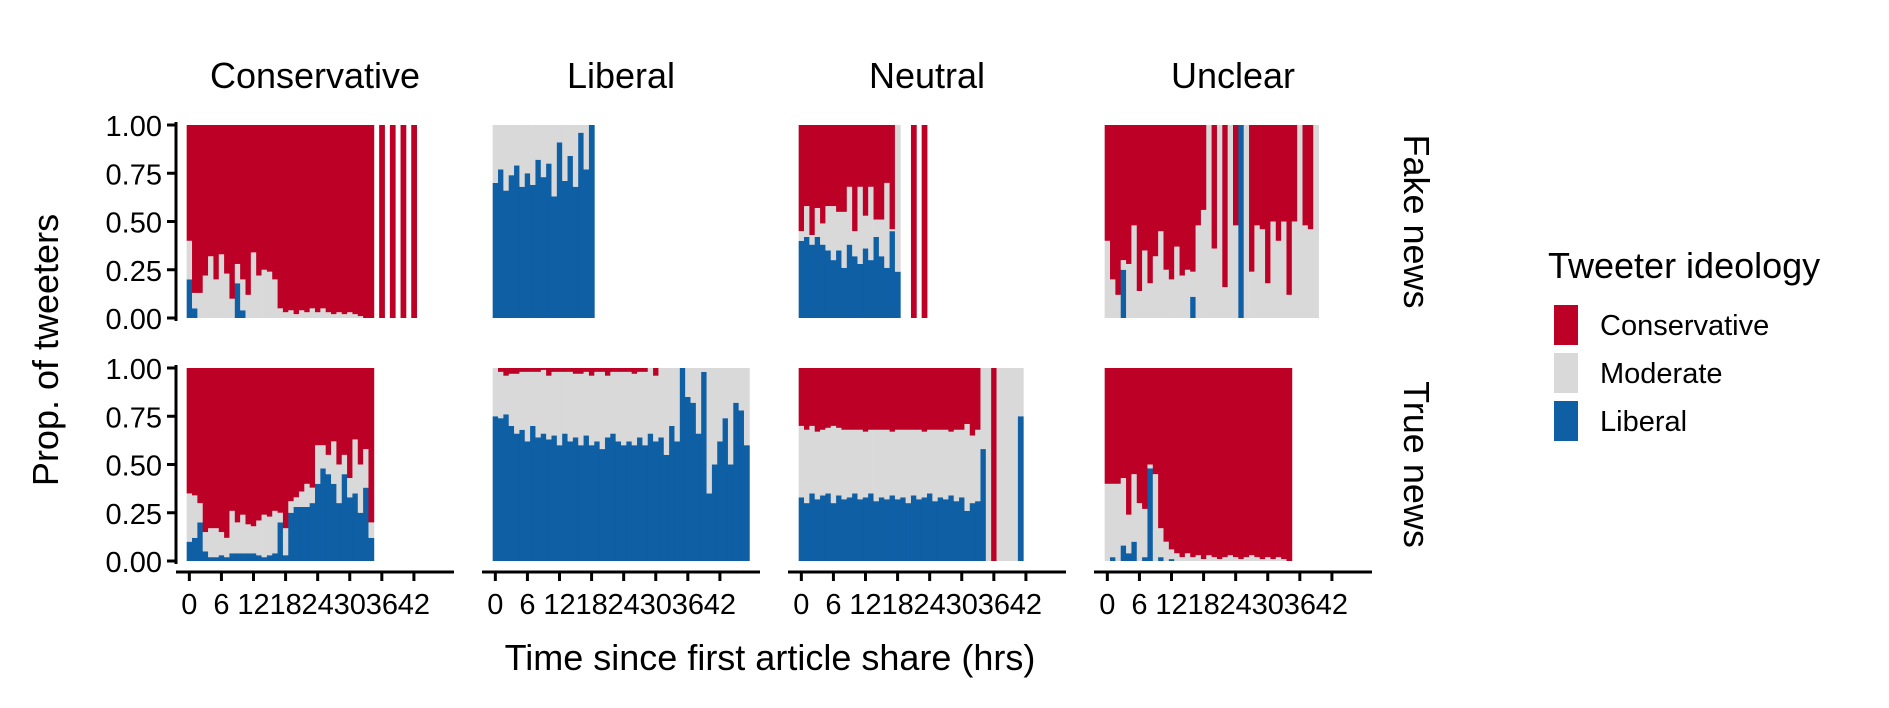 The height and width of the screenshot is (708, 1889). I want to click on y-tick-label: 0.50, so click(134, 467).